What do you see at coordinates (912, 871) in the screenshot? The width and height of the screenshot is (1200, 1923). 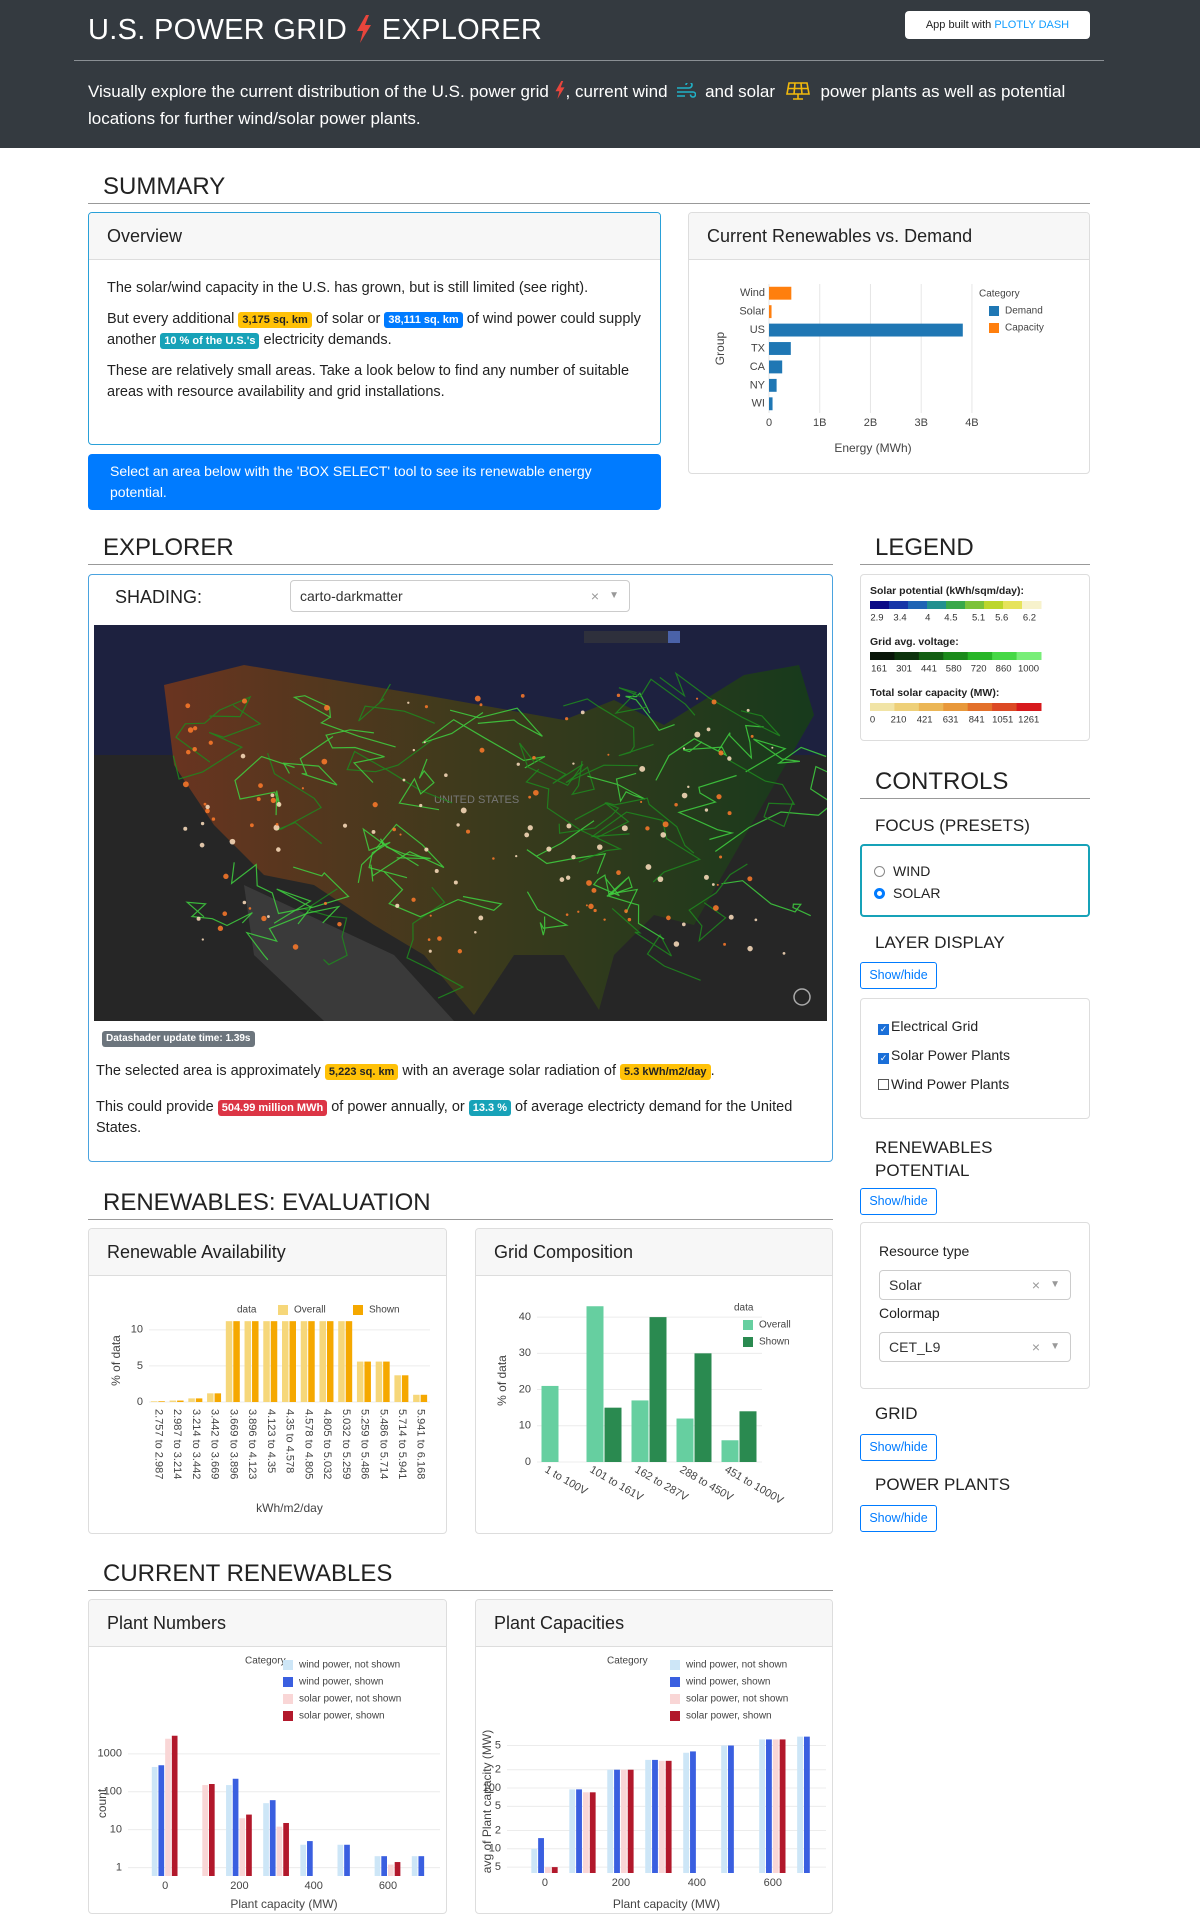 I see `radio-label: WIND` at bounding box center [912, 871].